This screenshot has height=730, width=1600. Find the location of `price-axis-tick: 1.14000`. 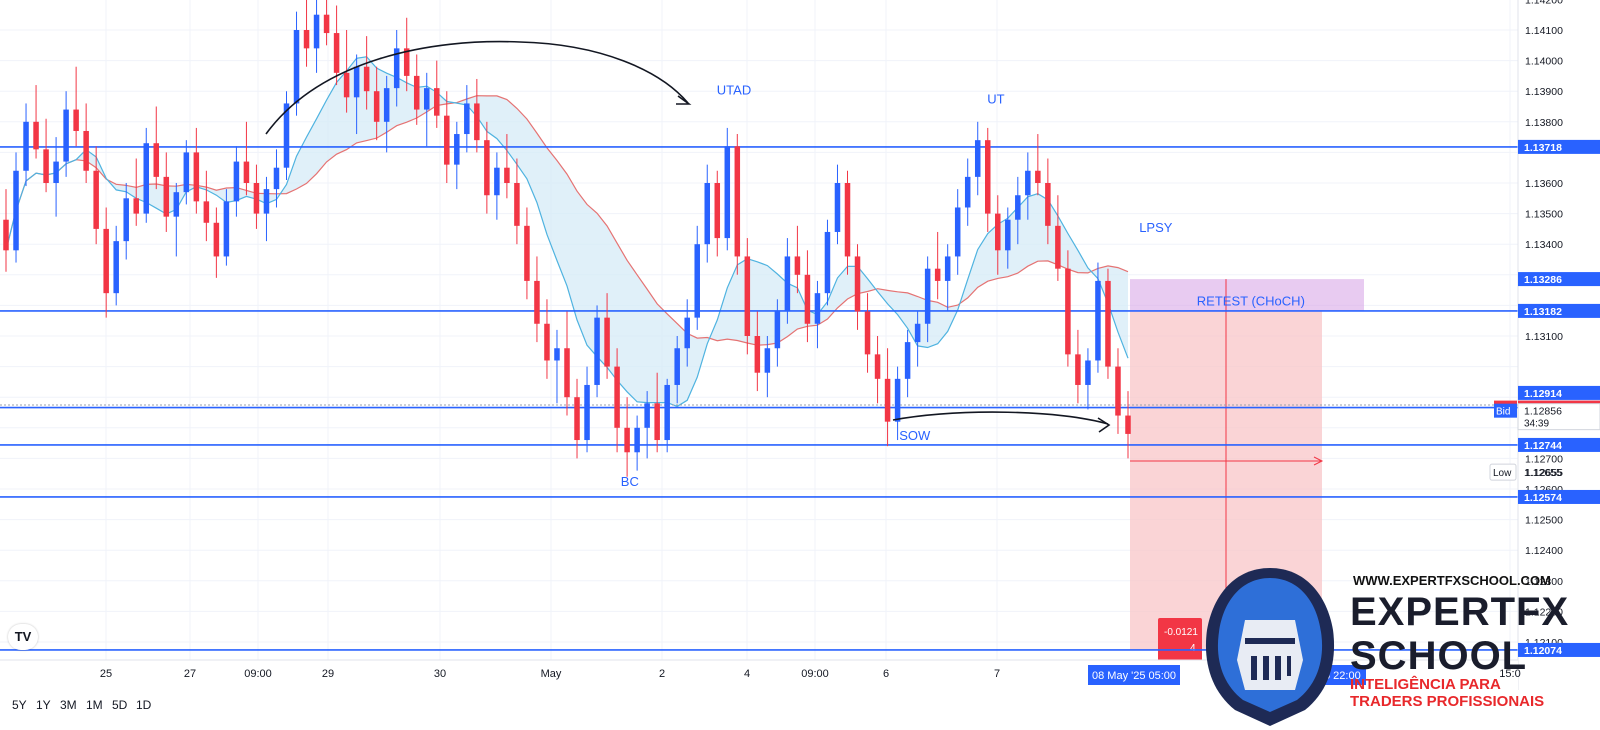

price-axis-tick: 1.14000 is located at coordinates (1544, 62).